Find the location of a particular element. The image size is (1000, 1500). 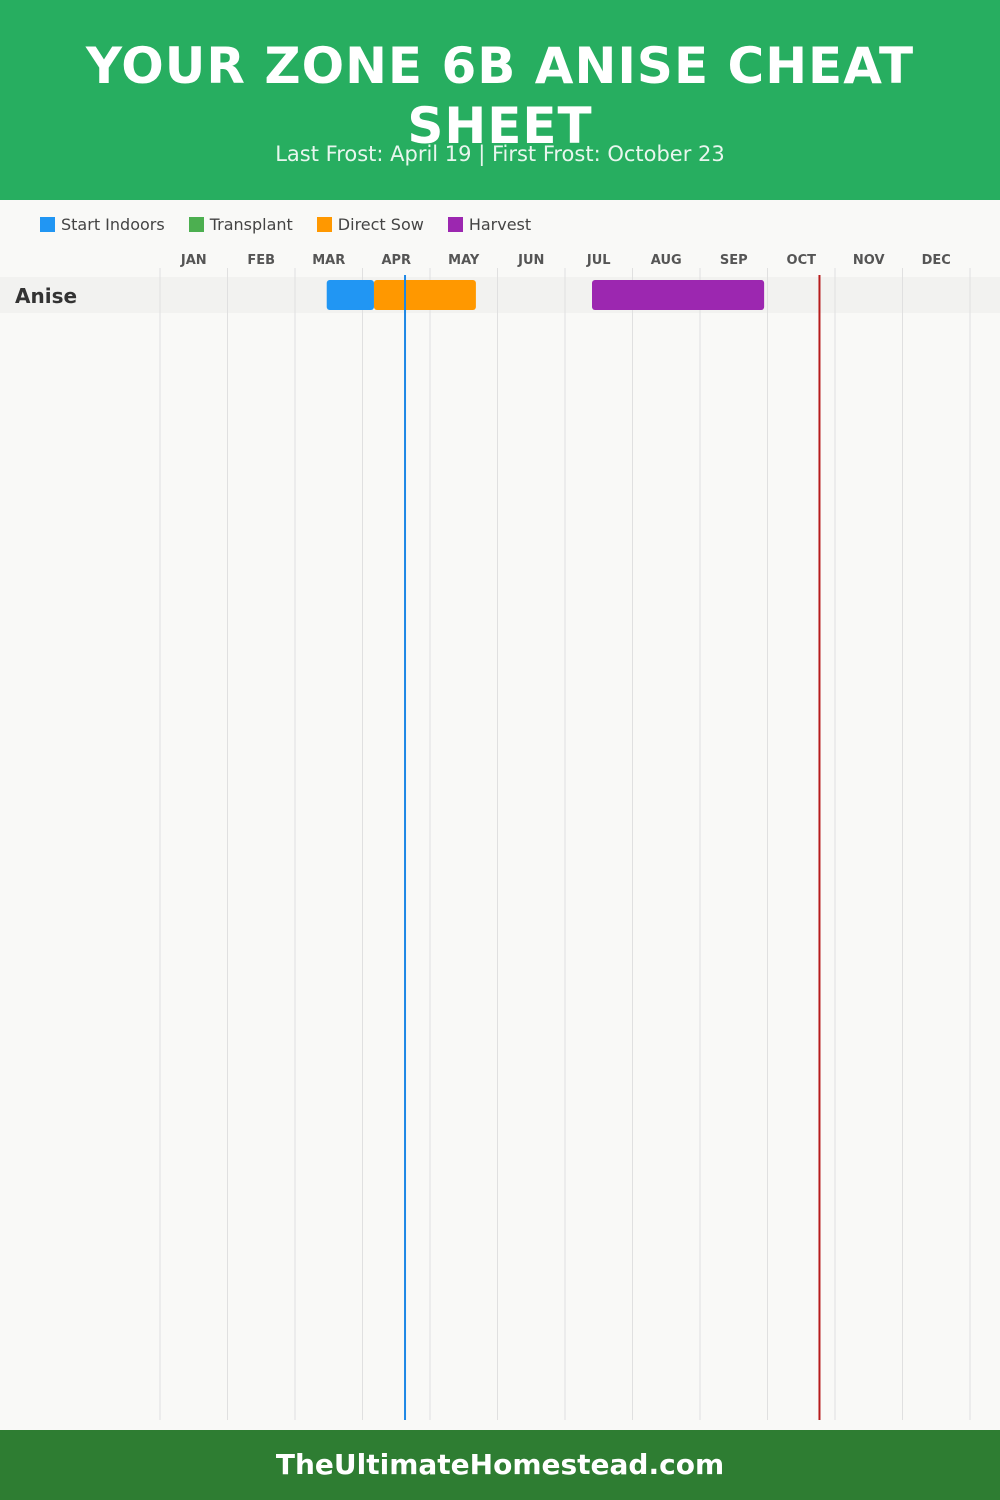

legend-label: Transplant is located at coordinates (251, 224).